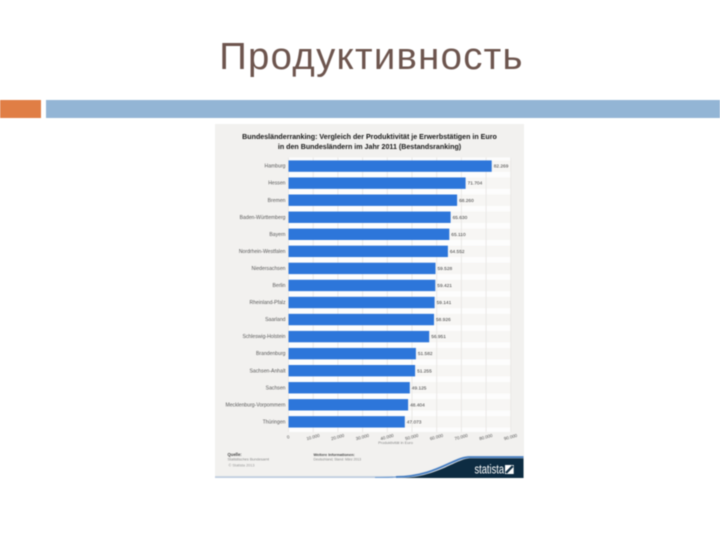 The height and width of the screenshot is (540, 720). What do you see at coordinates (414, 422) in the screenshot?
I see `svg-text: 47.073` at bounding box center [414, 422].